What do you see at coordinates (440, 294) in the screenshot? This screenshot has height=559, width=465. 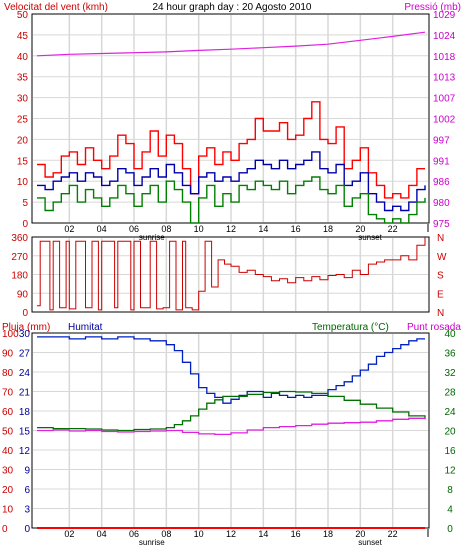 I see `compass-tick: E` at bounding box center [440, 294].